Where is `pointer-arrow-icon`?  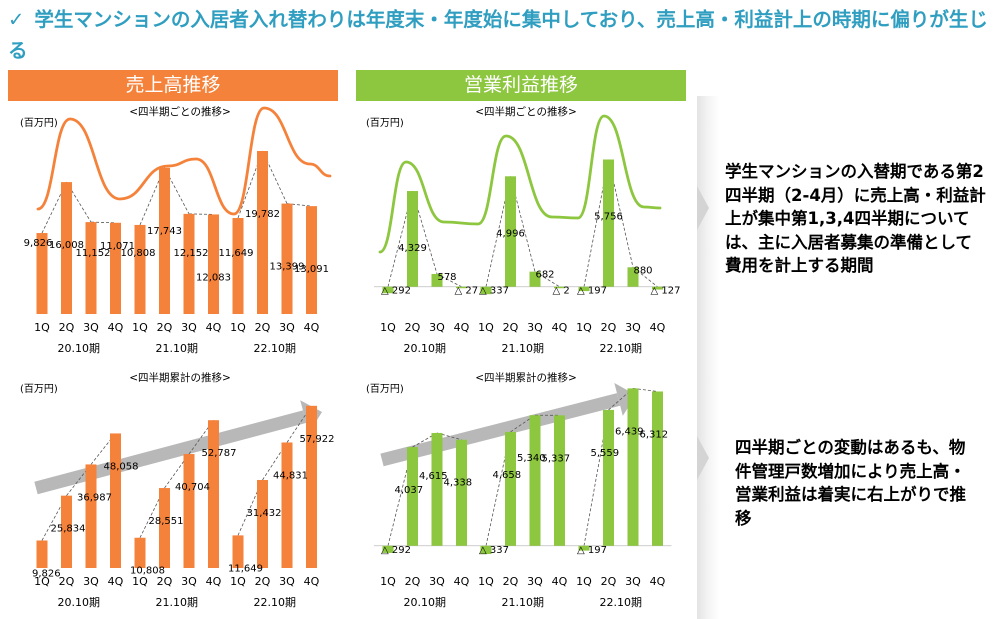
pointer-arrow-icon is located at coordinates (703, 208).